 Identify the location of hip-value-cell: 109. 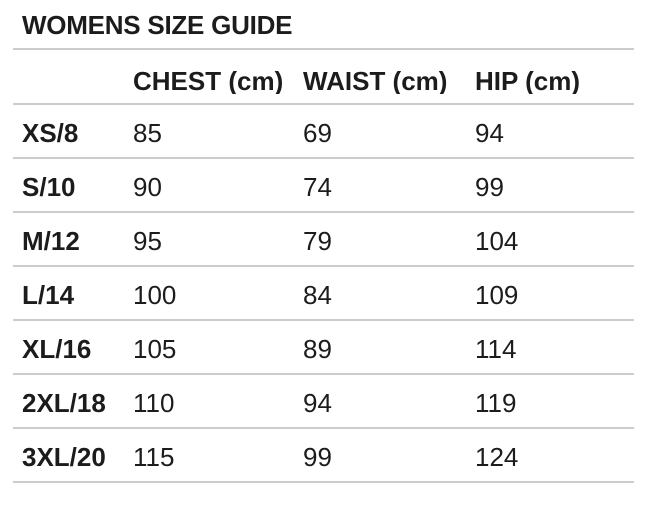
(497, 295).